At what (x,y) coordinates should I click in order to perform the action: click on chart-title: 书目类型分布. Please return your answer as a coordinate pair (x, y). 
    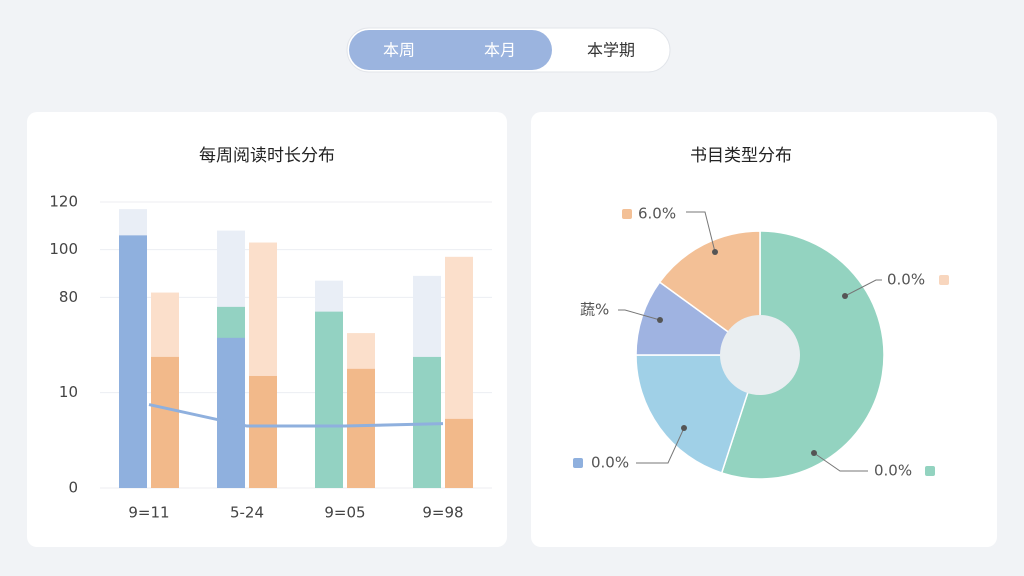
    Looking at the image, I should click on (741, 156).